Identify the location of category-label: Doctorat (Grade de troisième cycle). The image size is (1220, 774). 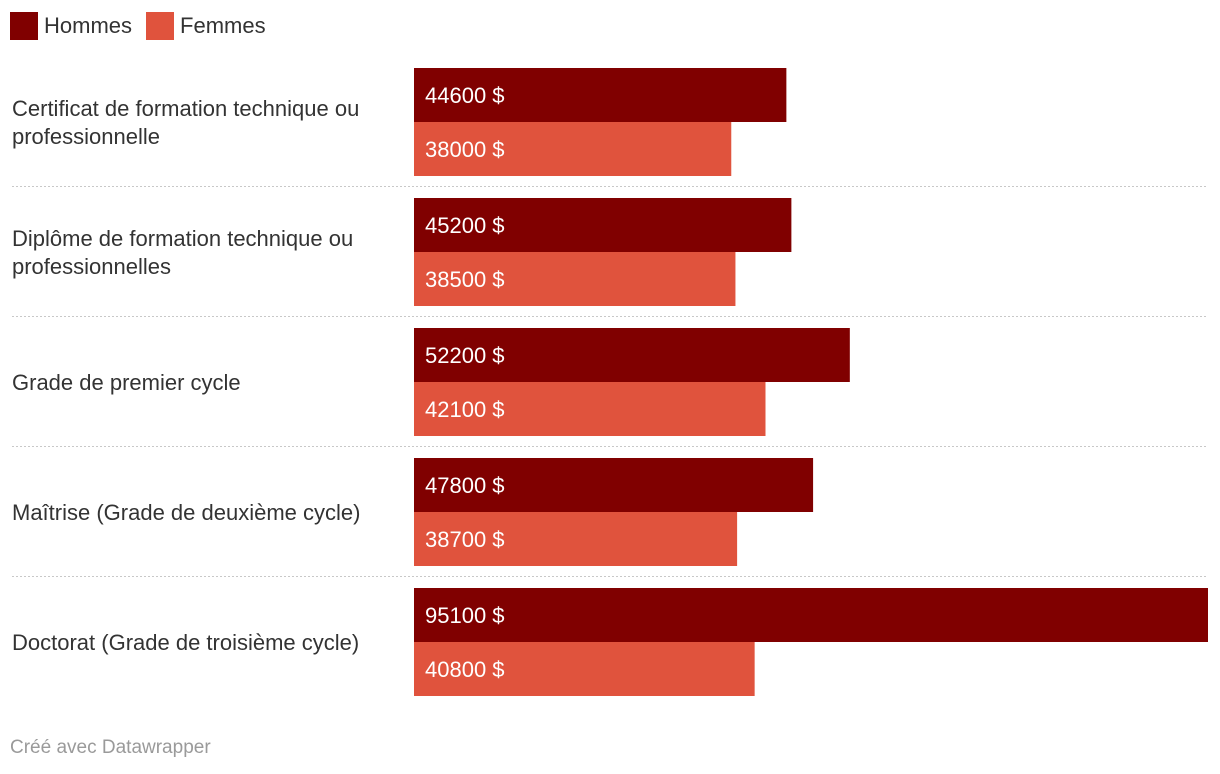
(185, 642).